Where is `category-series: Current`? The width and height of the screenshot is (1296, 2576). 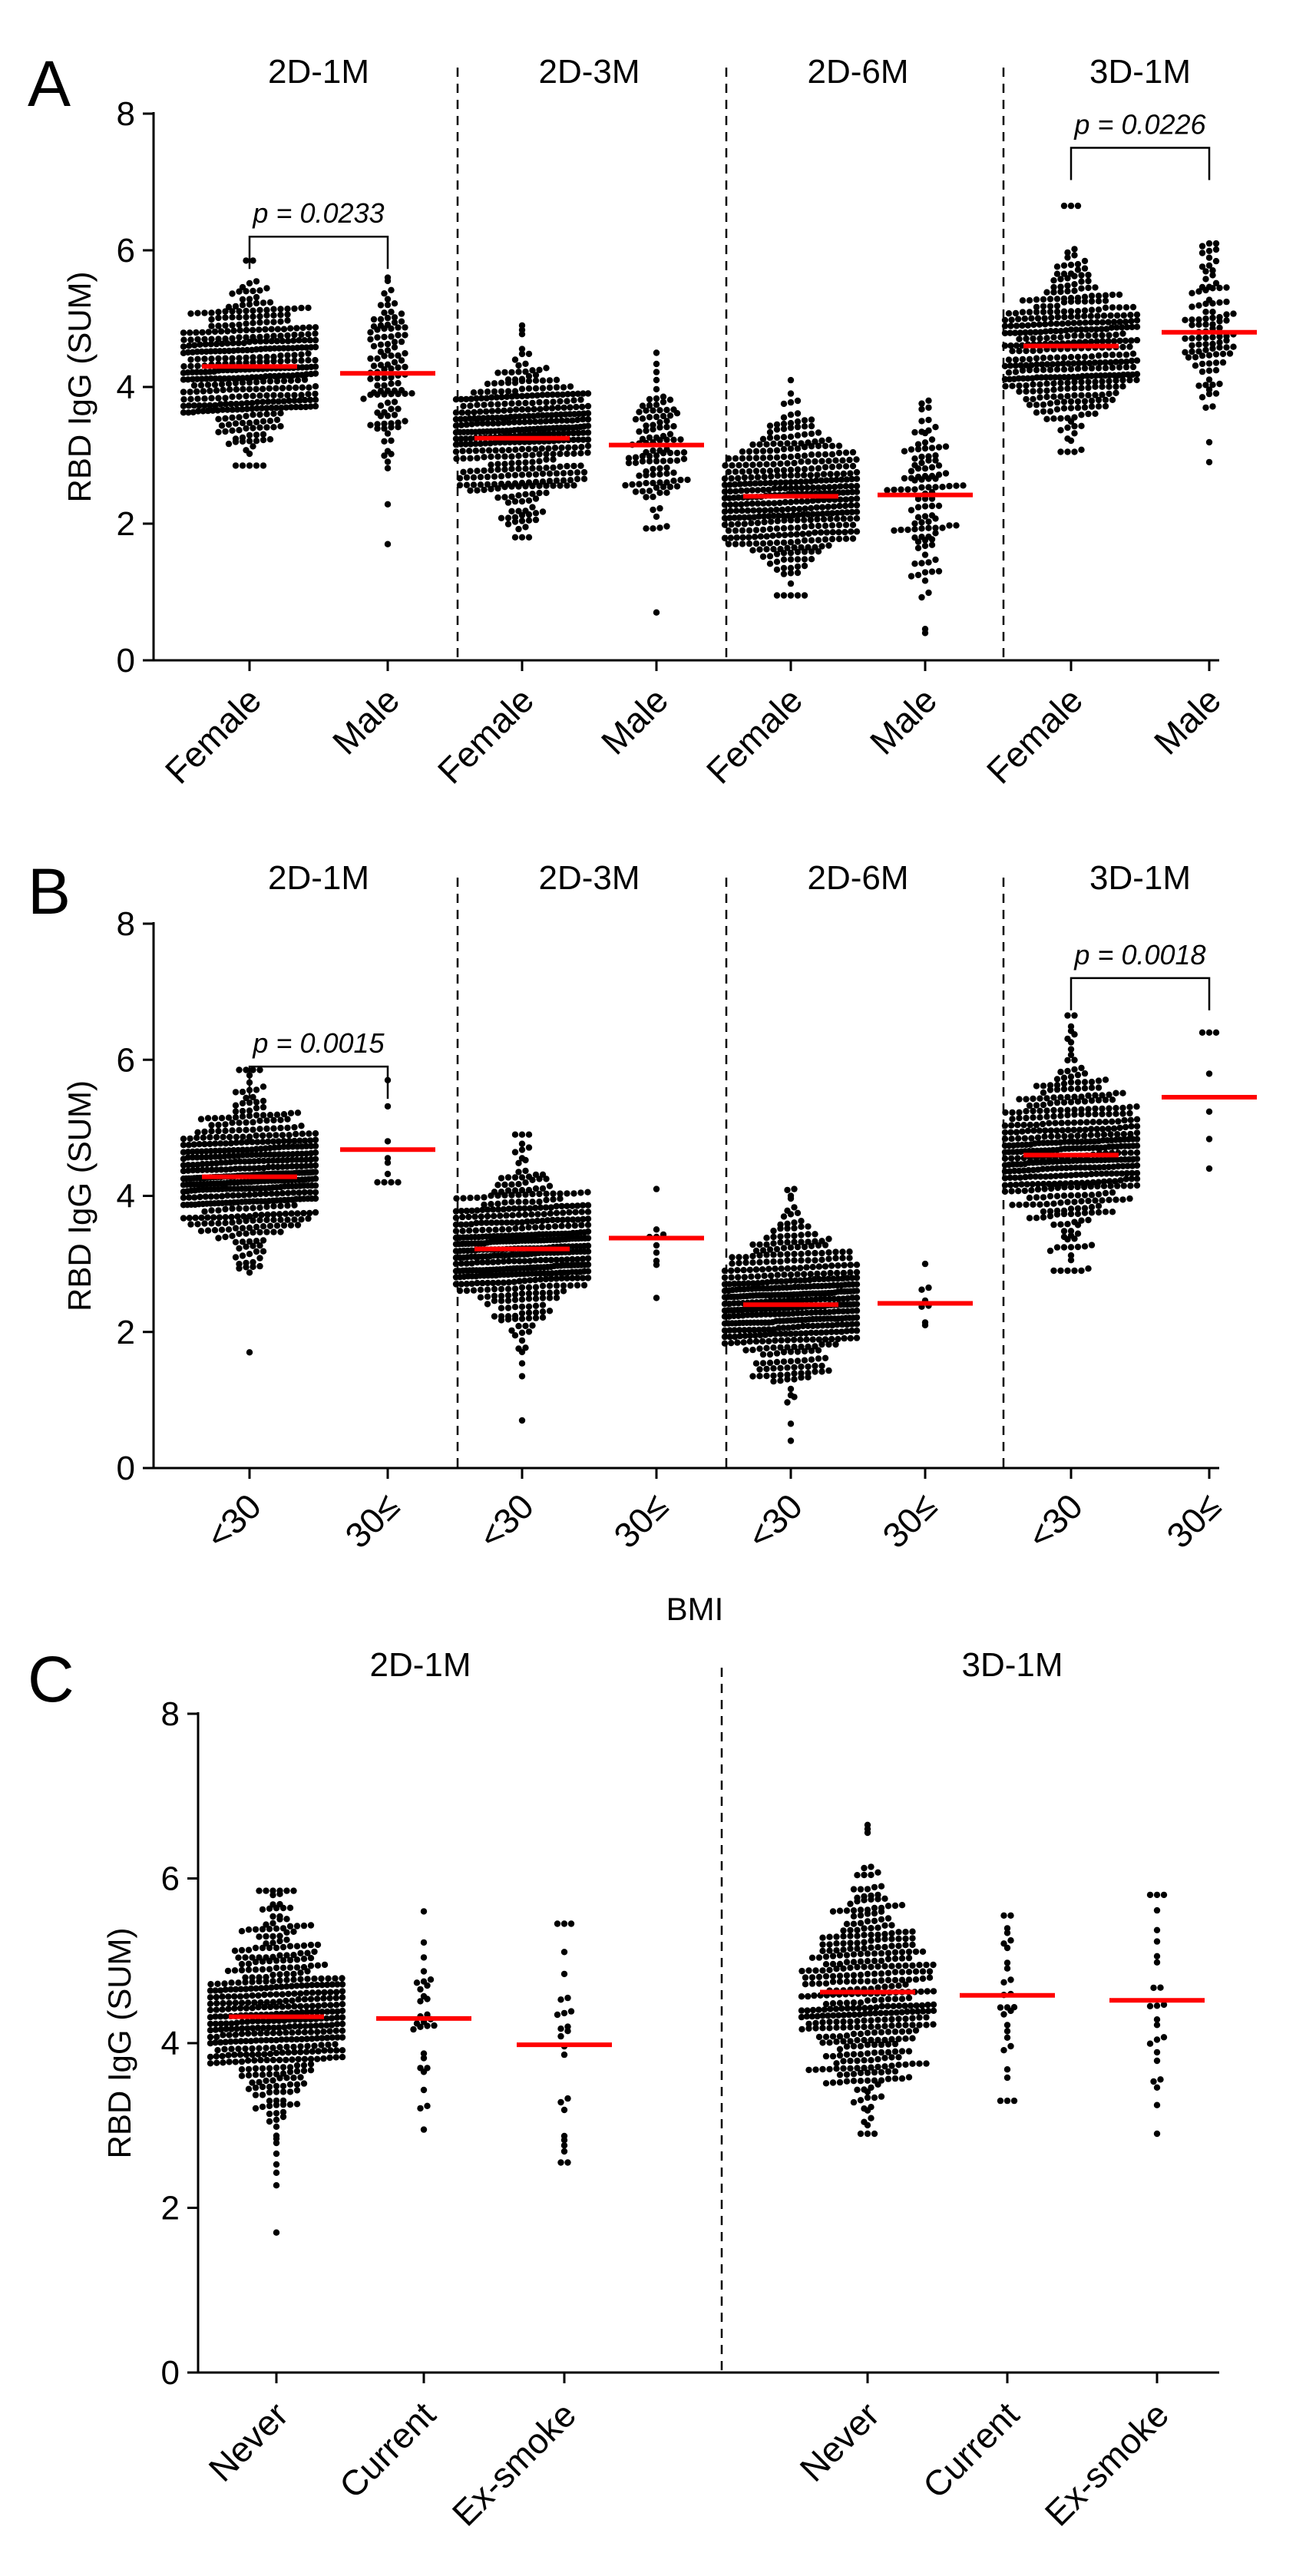 category-series: Current is located at coordinates (401, 2207).